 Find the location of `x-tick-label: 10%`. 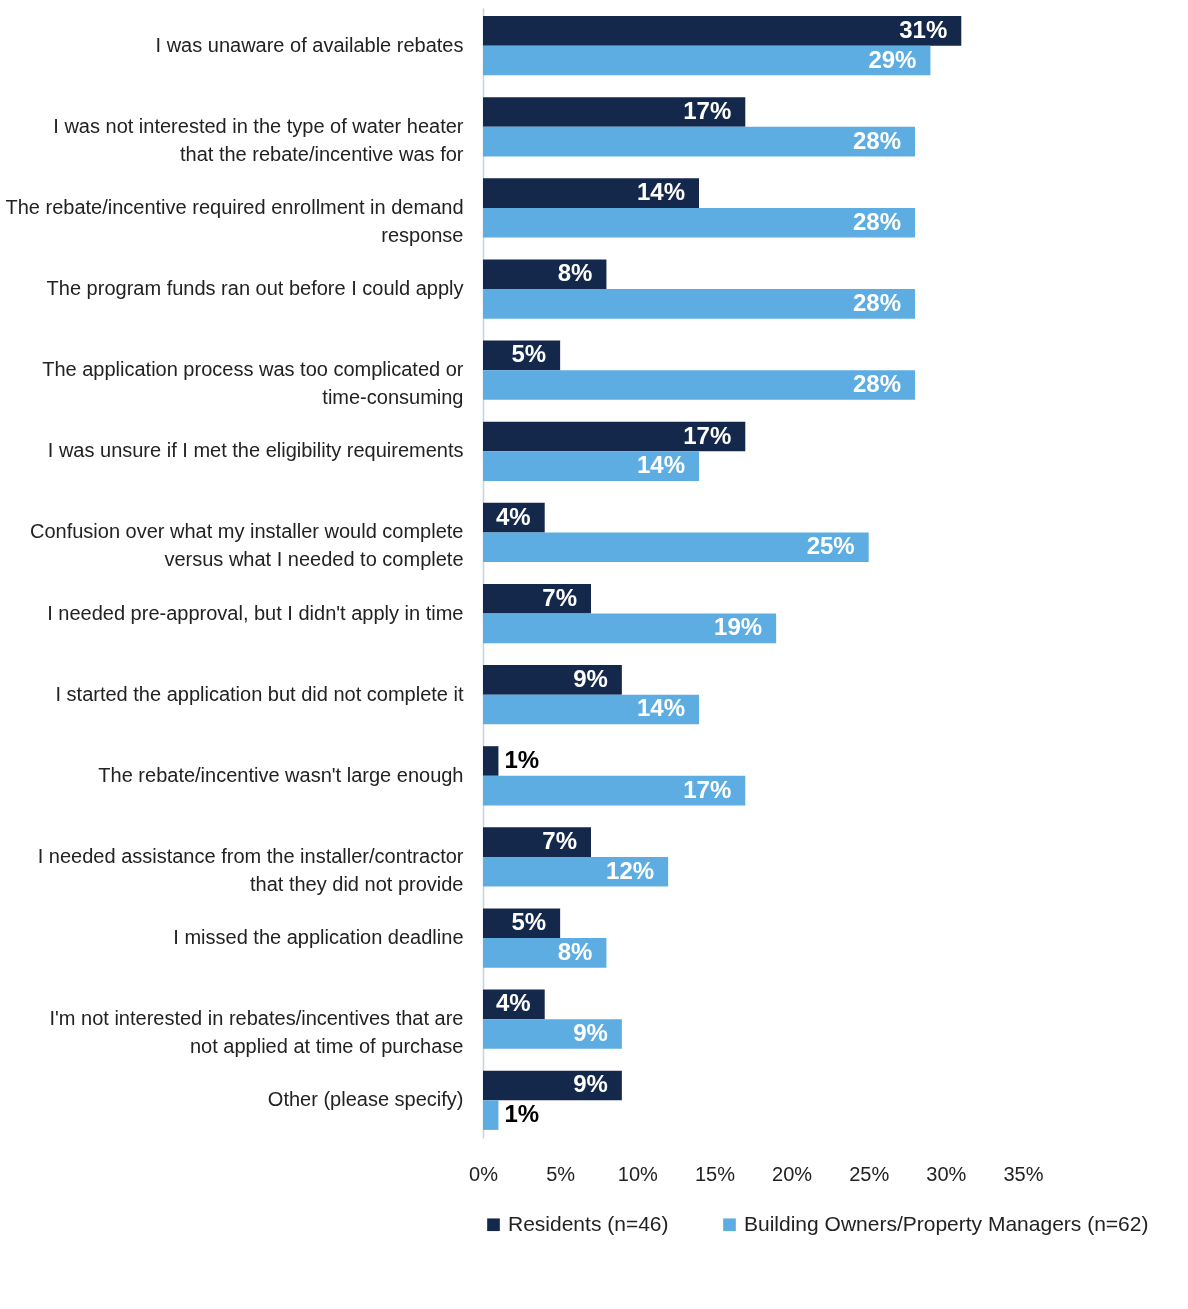

x-tick-label: 10% is located at coordinates (638, 1173).